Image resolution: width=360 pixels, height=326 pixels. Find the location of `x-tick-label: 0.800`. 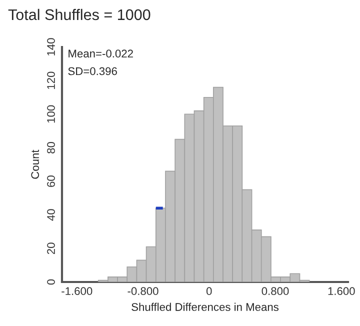

x-tick-label: 0.800 is located at coordinates (275, 291).